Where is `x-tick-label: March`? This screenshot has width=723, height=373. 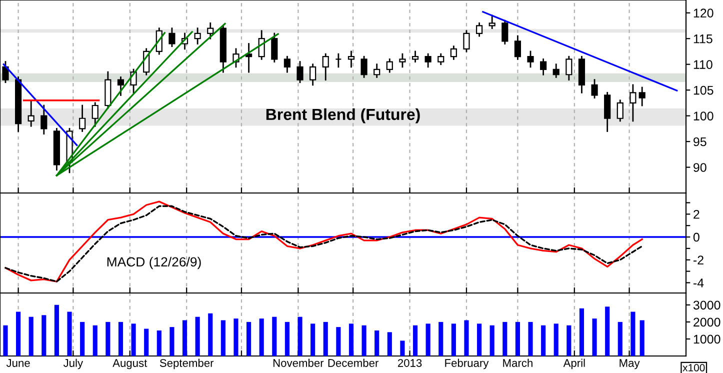
x-tick-label: March is located at coordinates (517, 362).